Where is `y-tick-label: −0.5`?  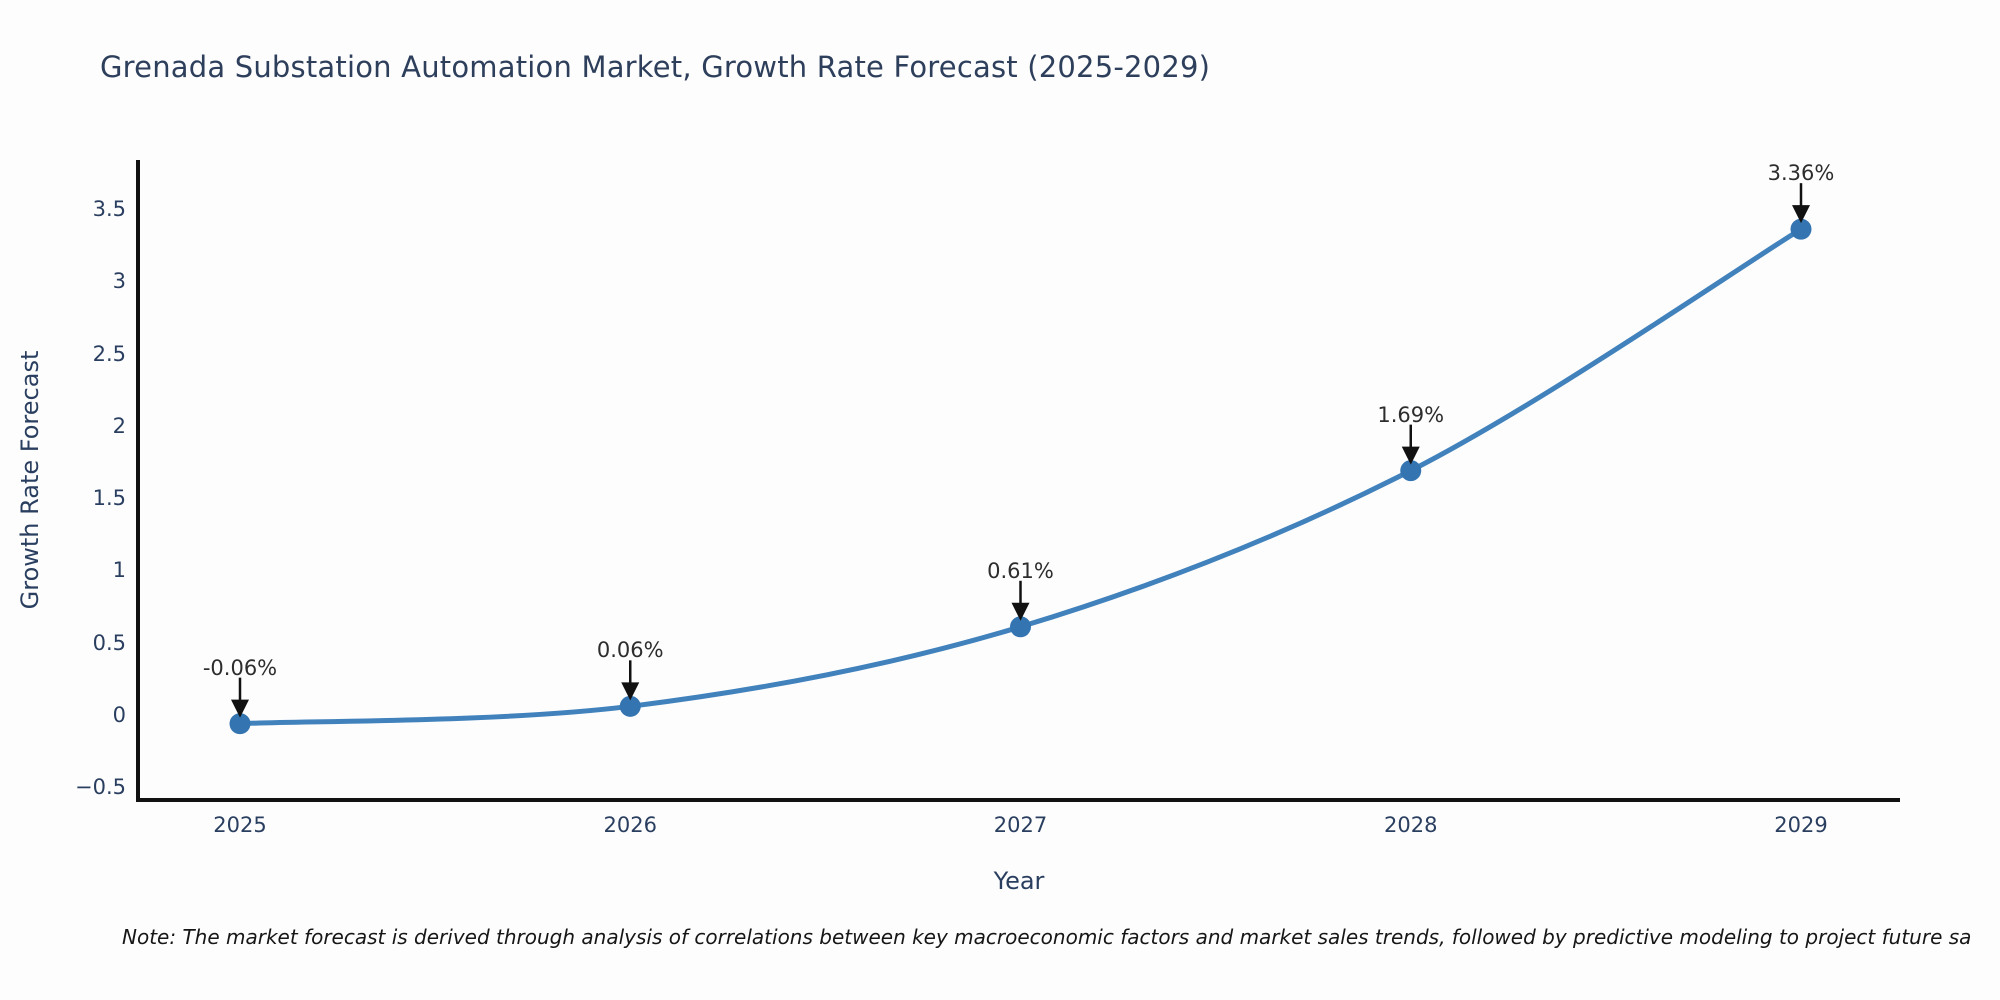
y-tick-label: −0.5 is located at coordinates (100, 787).